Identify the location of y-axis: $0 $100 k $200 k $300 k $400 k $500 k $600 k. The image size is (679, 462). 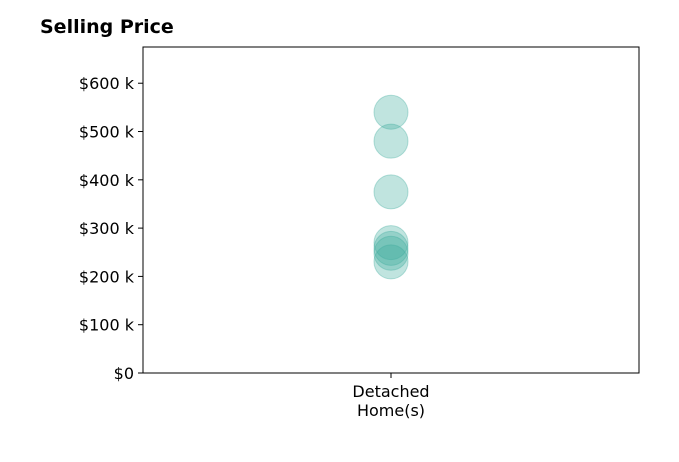
(111, 228).